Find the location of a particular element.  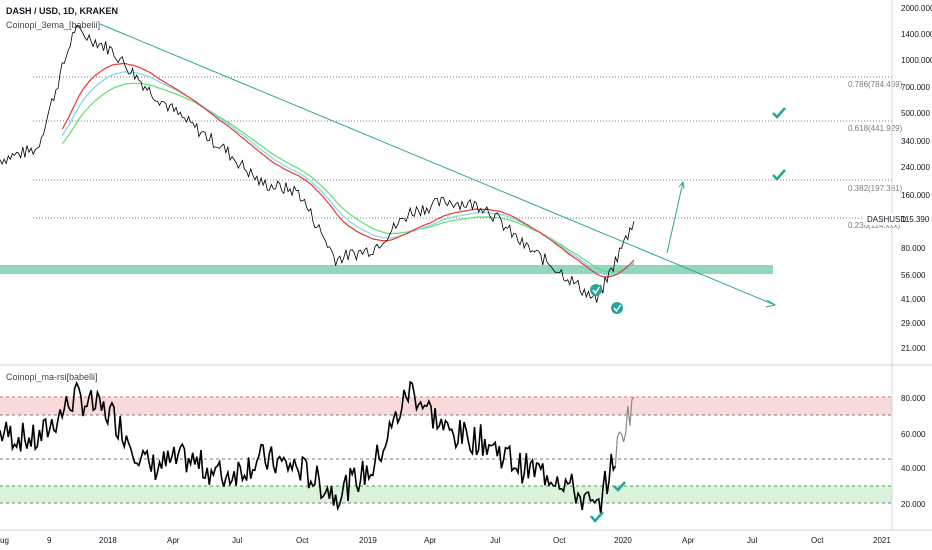

price-tick: 29.000 is located at coordinates (913, 323).